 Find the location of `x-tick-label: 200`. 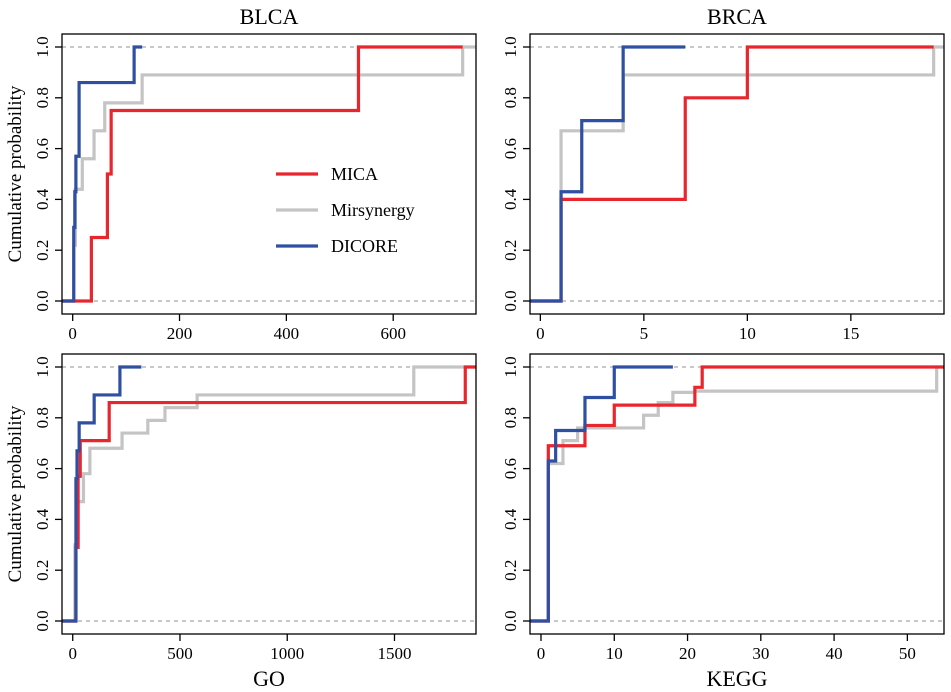

x-tick-label: 200 is located at coordinates (180, 333).